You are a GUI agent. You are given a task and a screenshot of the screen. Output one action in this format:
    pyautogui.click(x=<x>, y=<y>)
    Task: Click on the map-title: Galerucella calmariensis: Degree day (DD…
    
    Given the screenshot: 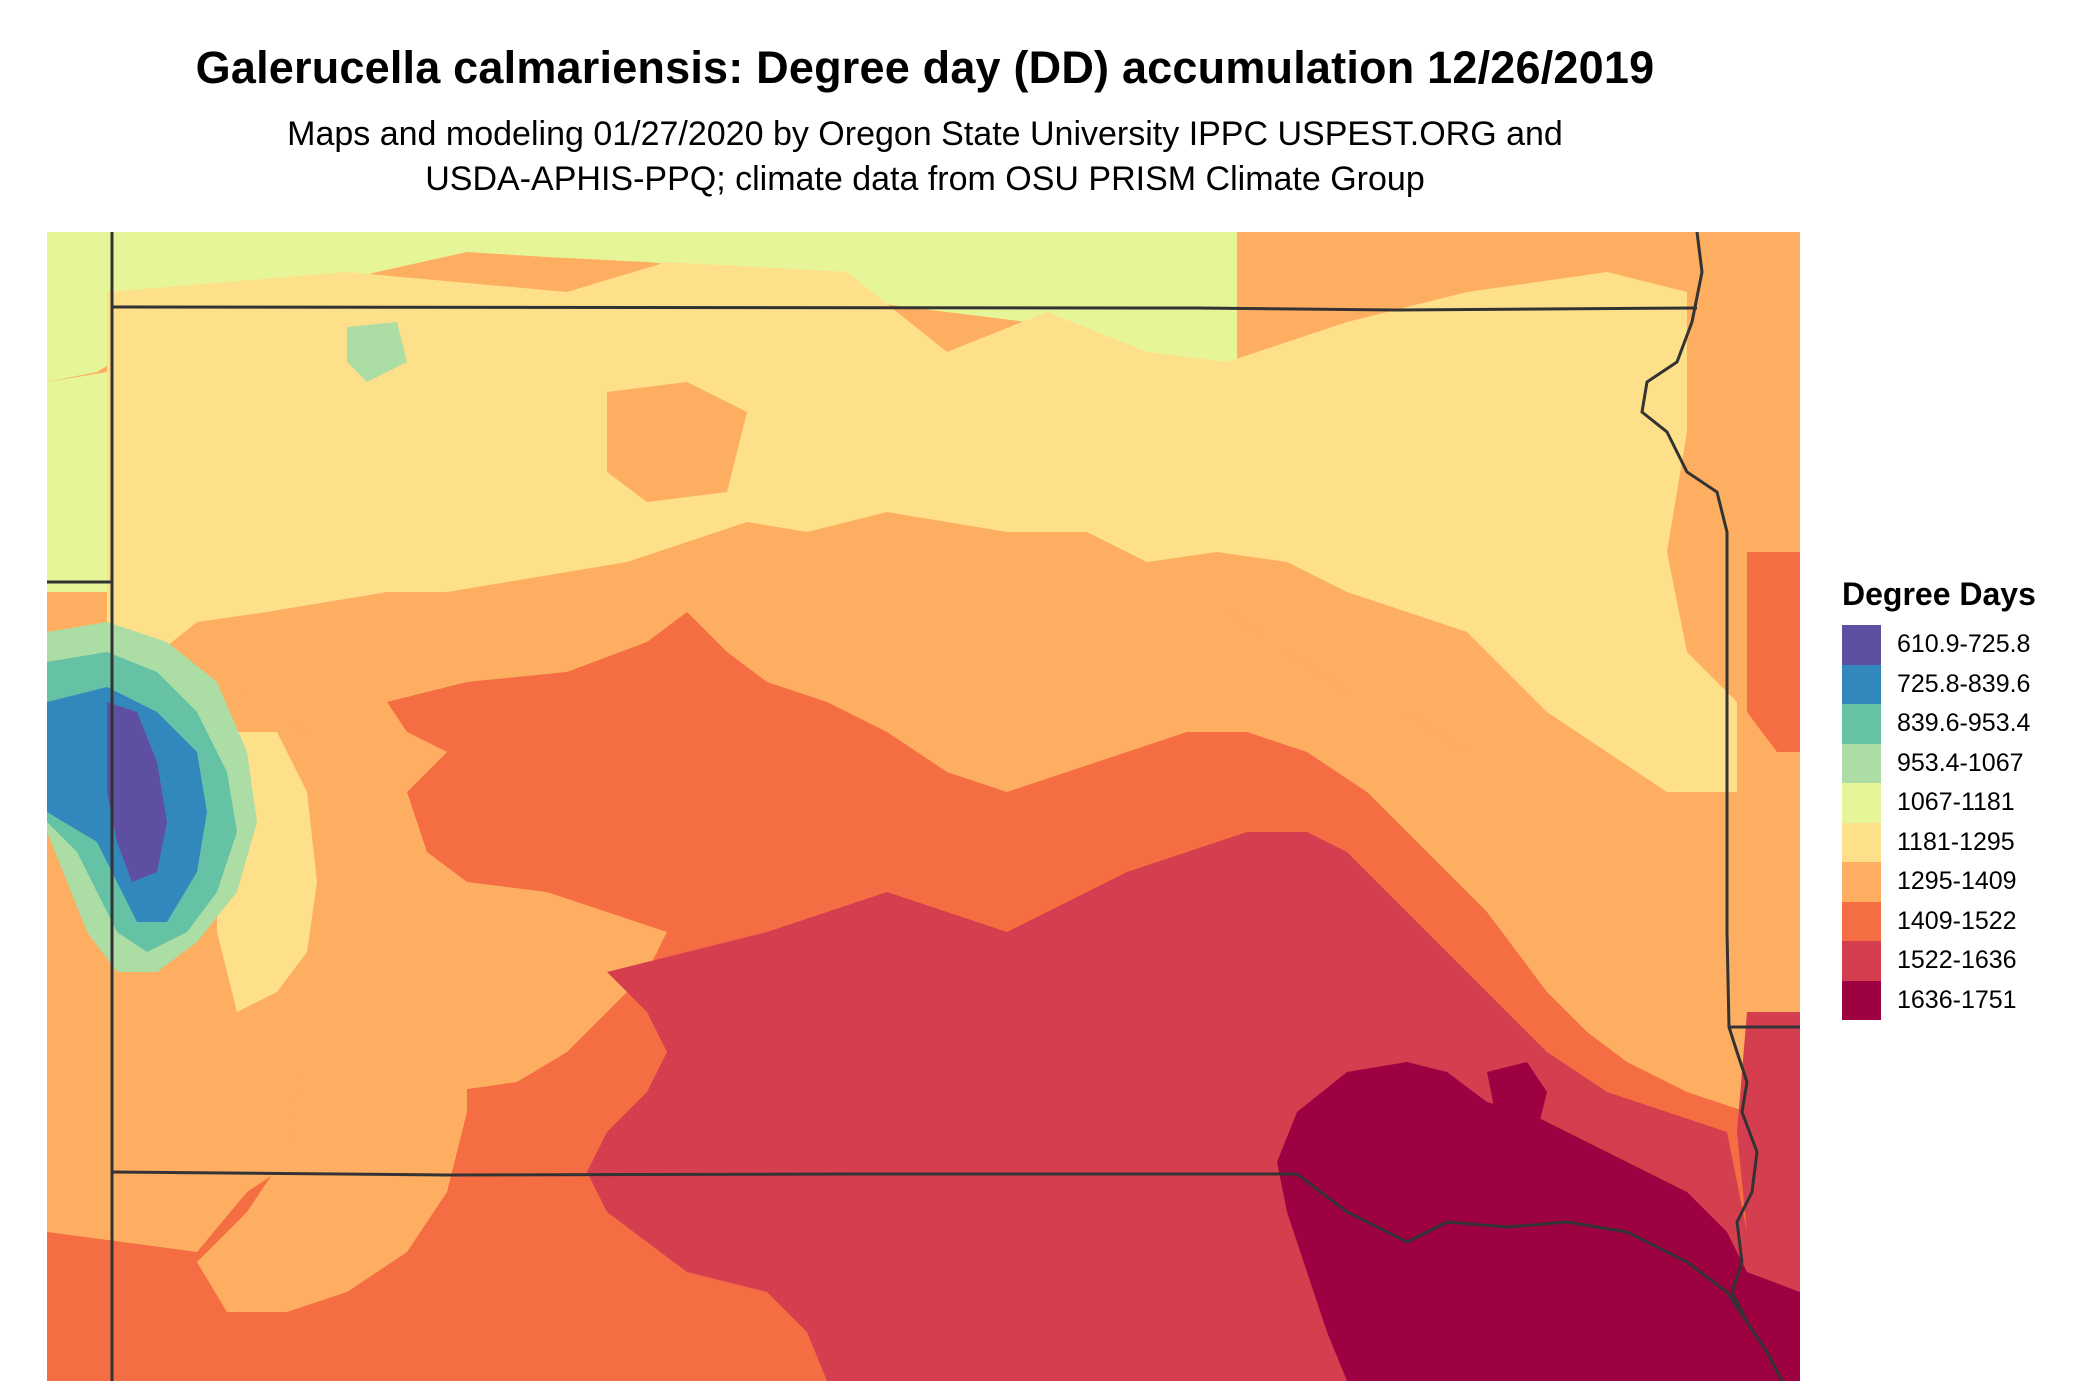 What is the action you would take?
    pyautogui.click(x=925, y=67)
    